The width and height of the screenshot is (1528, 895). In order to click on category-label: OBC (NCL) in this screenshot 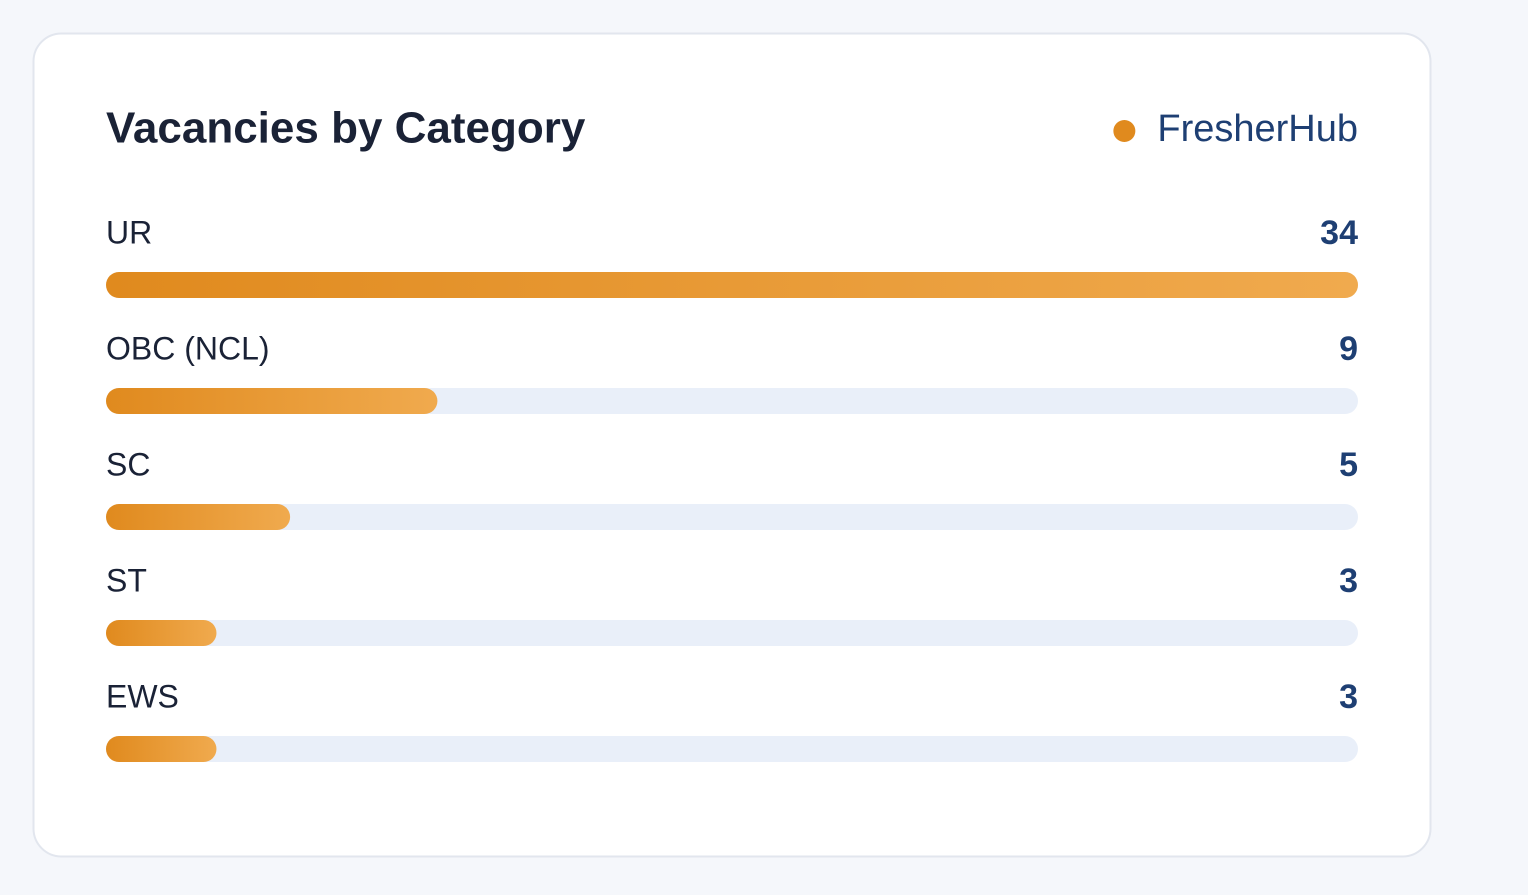, I will do `click(188, 348)`.